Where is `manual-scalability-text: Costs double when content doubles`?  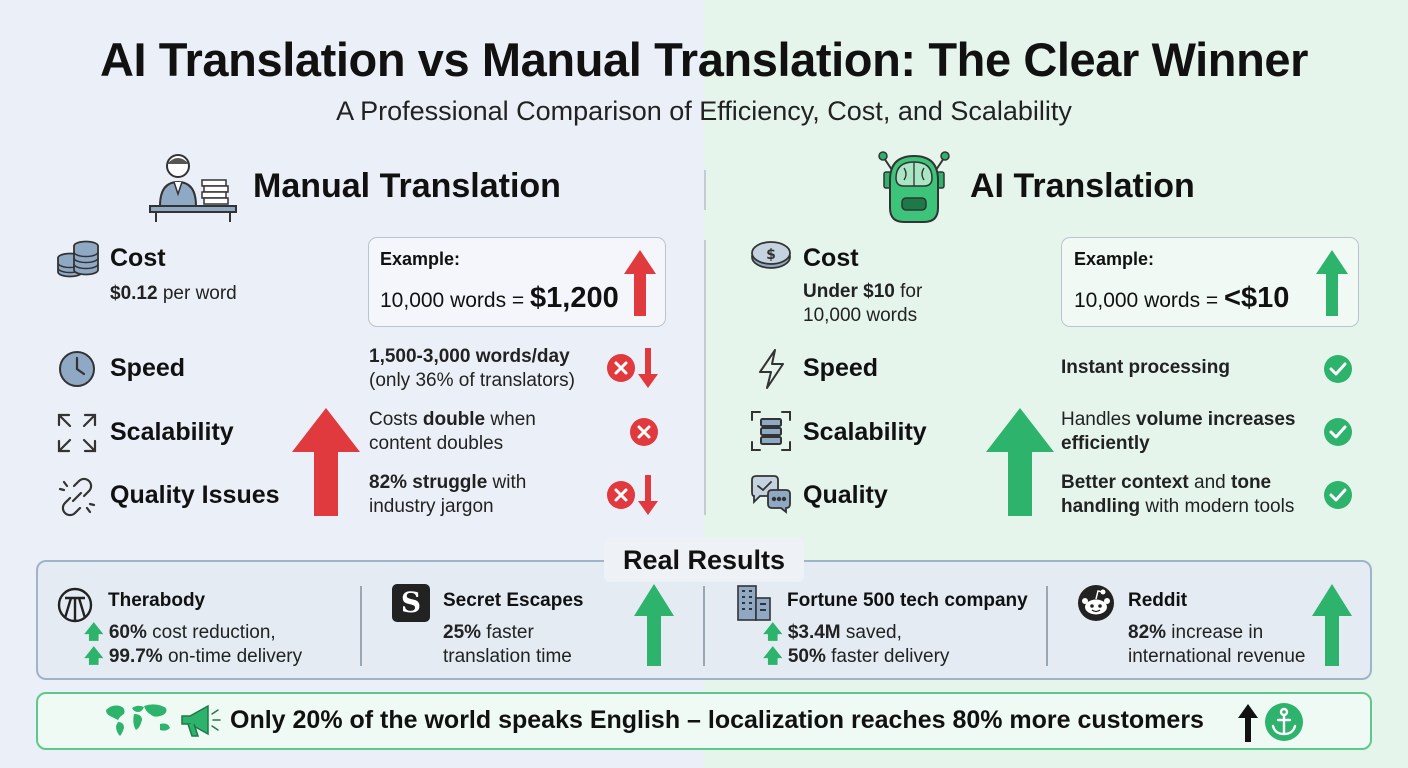 manual-scalability-text: Costs double when content doubles is located at coordinates (452, 431).